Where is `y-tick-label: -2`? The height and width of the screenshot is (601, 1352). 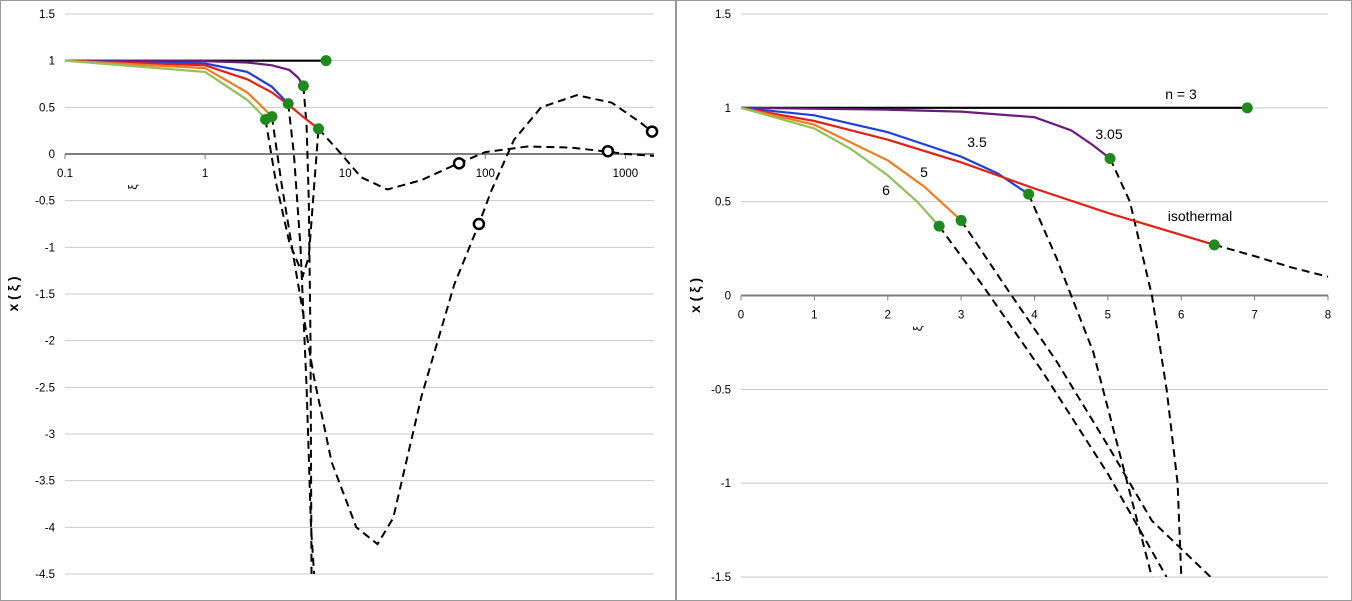
y-tick-label: -2 is located at coordinates (50, 342).